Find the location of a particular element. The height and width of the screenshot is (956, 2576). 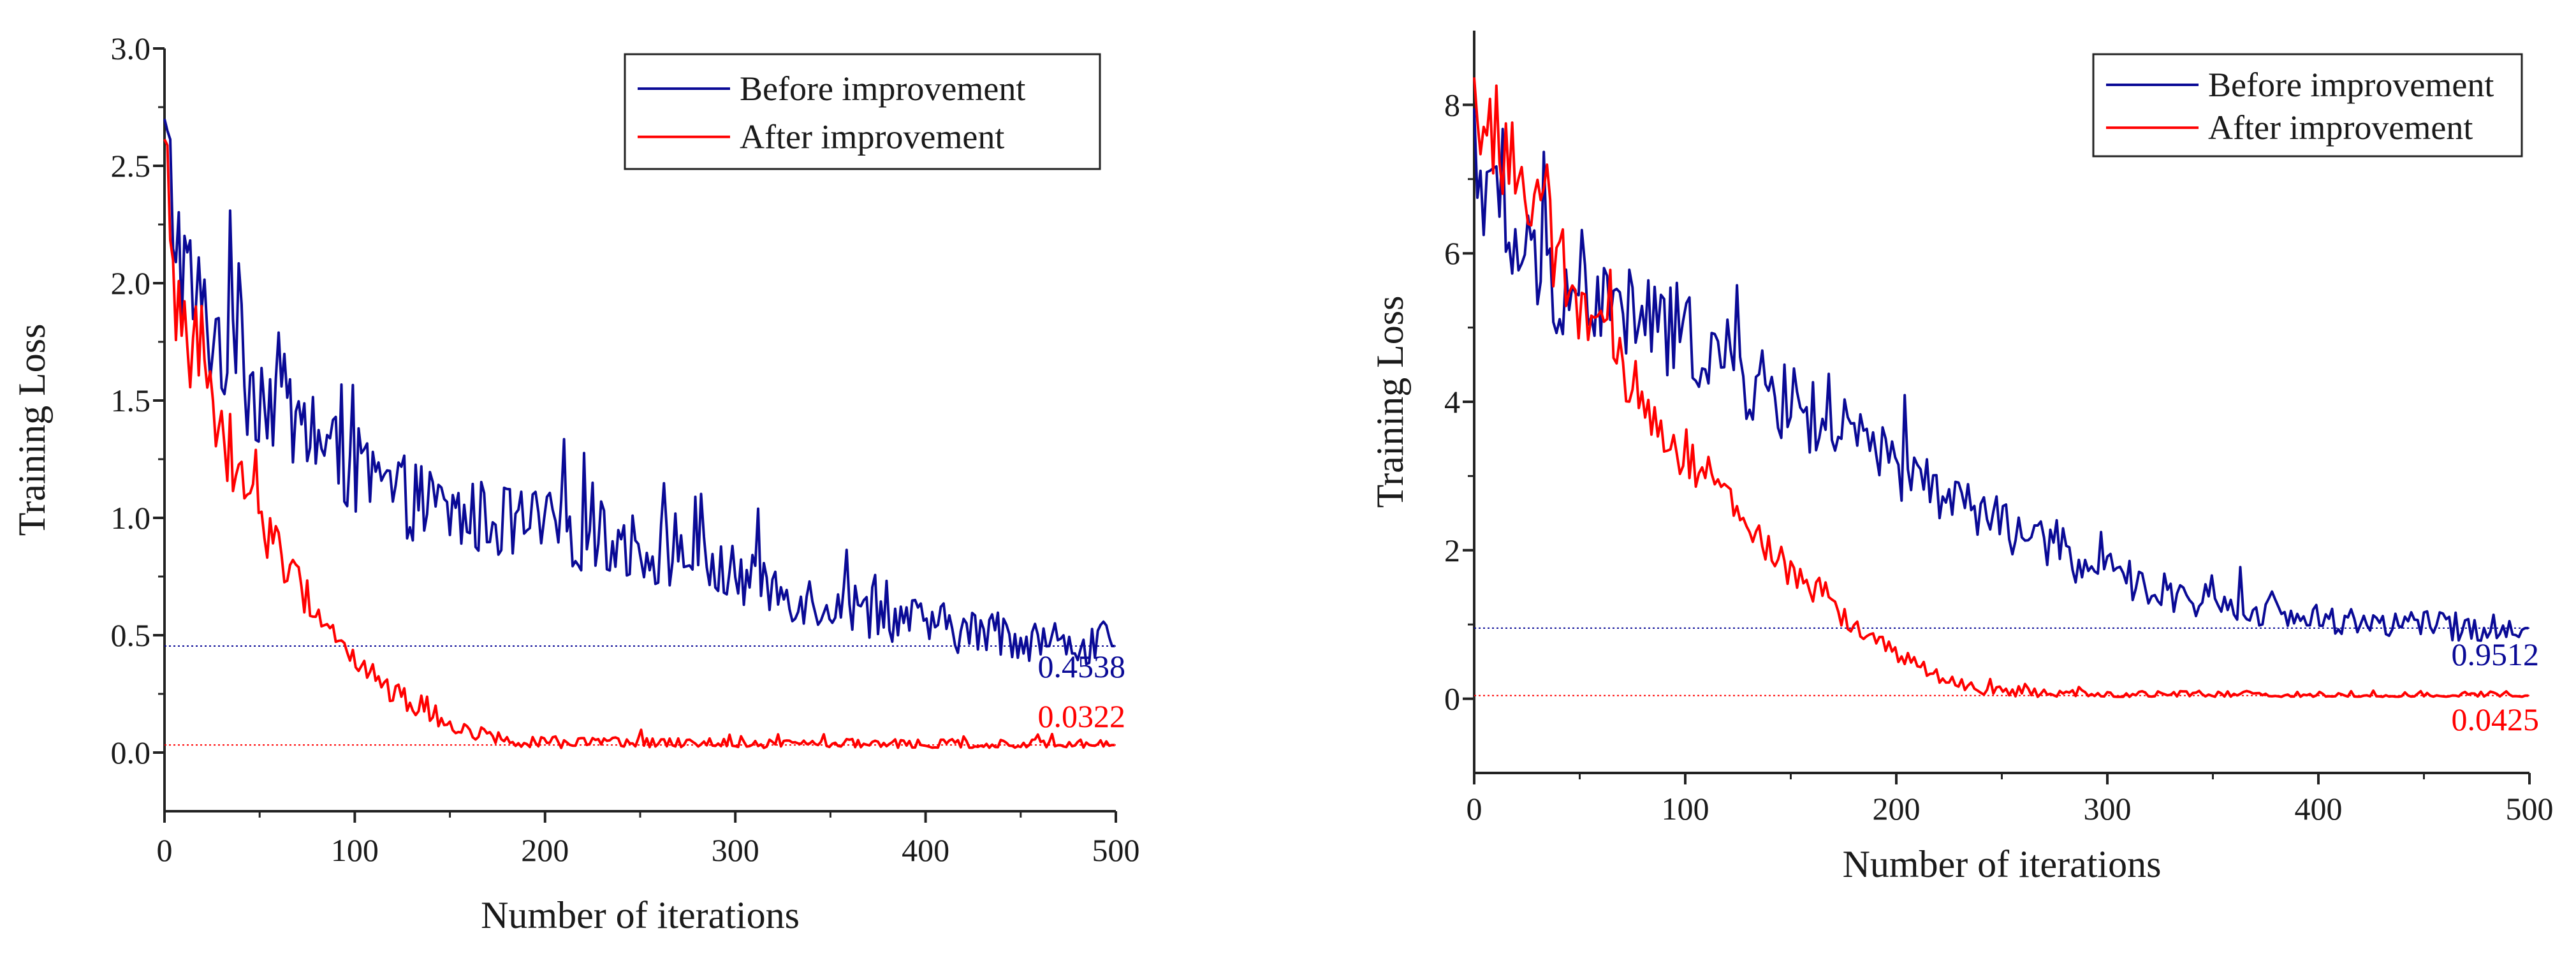

y-tick-label: 8 is located at coordinates (1452, 104).